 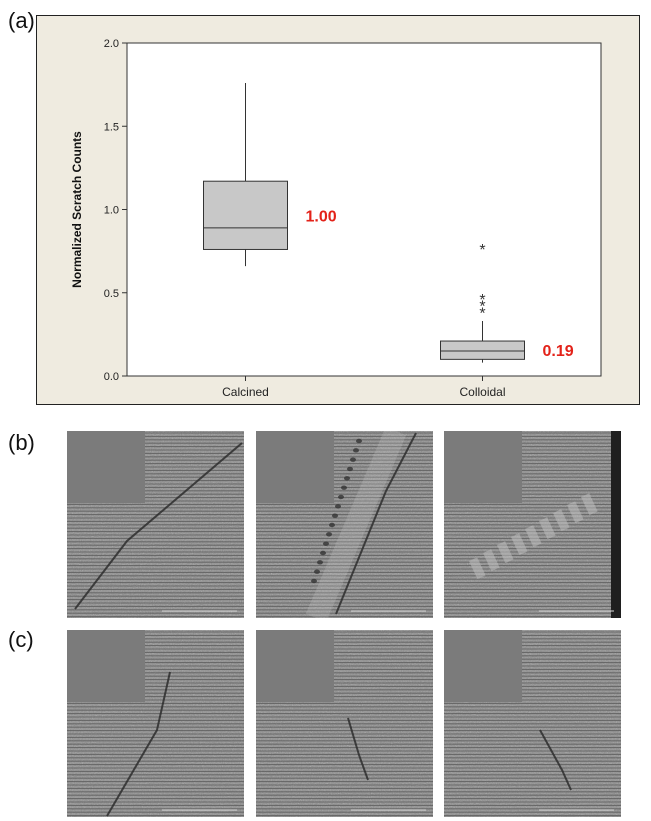 I want to click on micrograph-b1, so click(x=155, y=524).